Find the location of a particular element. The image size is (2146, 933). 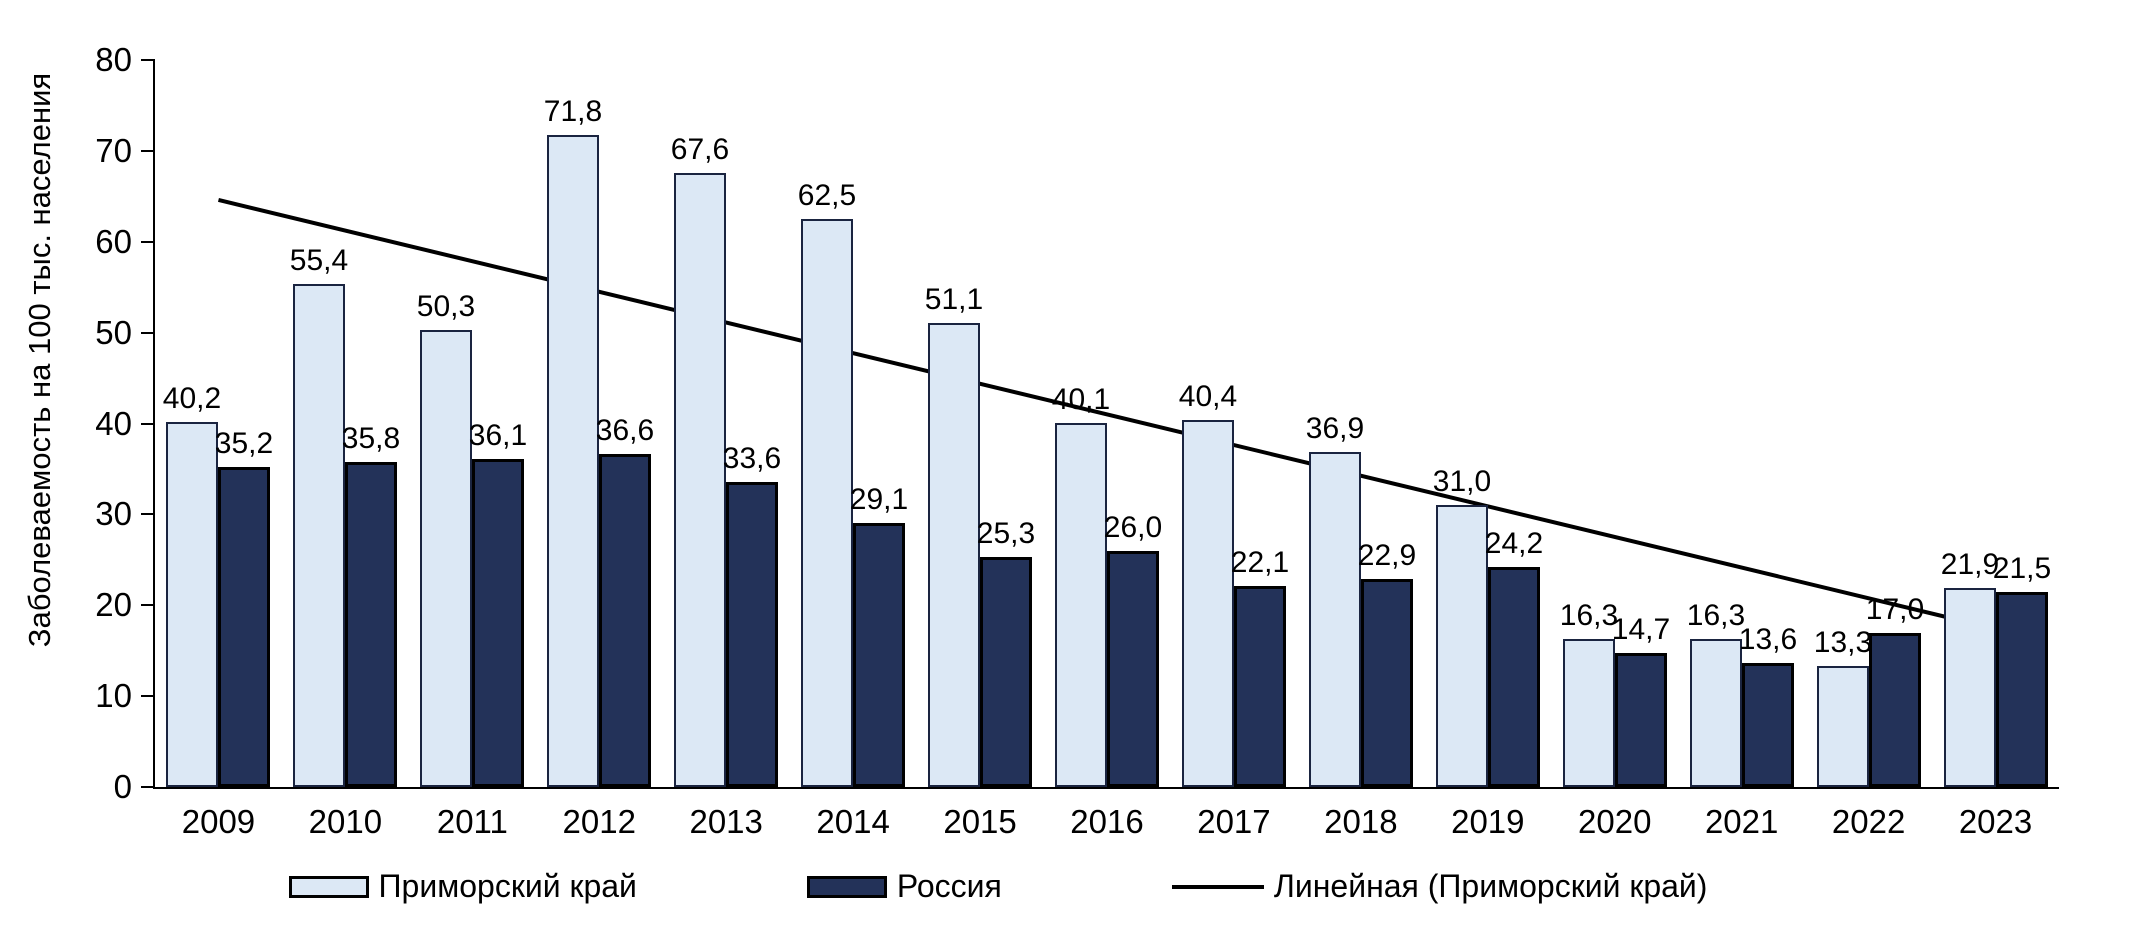

bar-value-label: 36,1 is located at coordinates (498, 435).